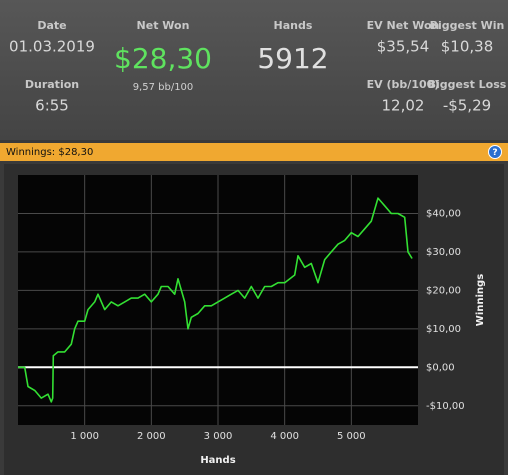  I want to click on y-tick-label: $30,00, so click(443, 252).